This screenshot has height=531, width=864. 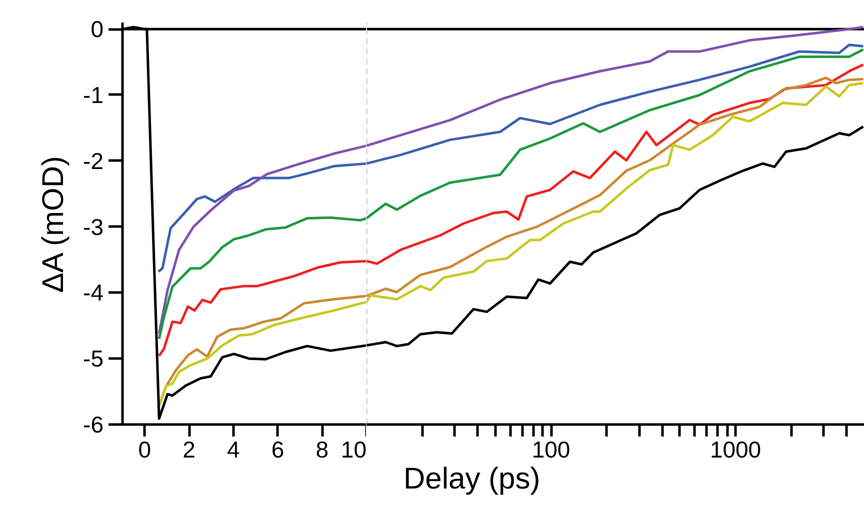 I want to click on y-tick-label: -4, so click(x=93, y=293).